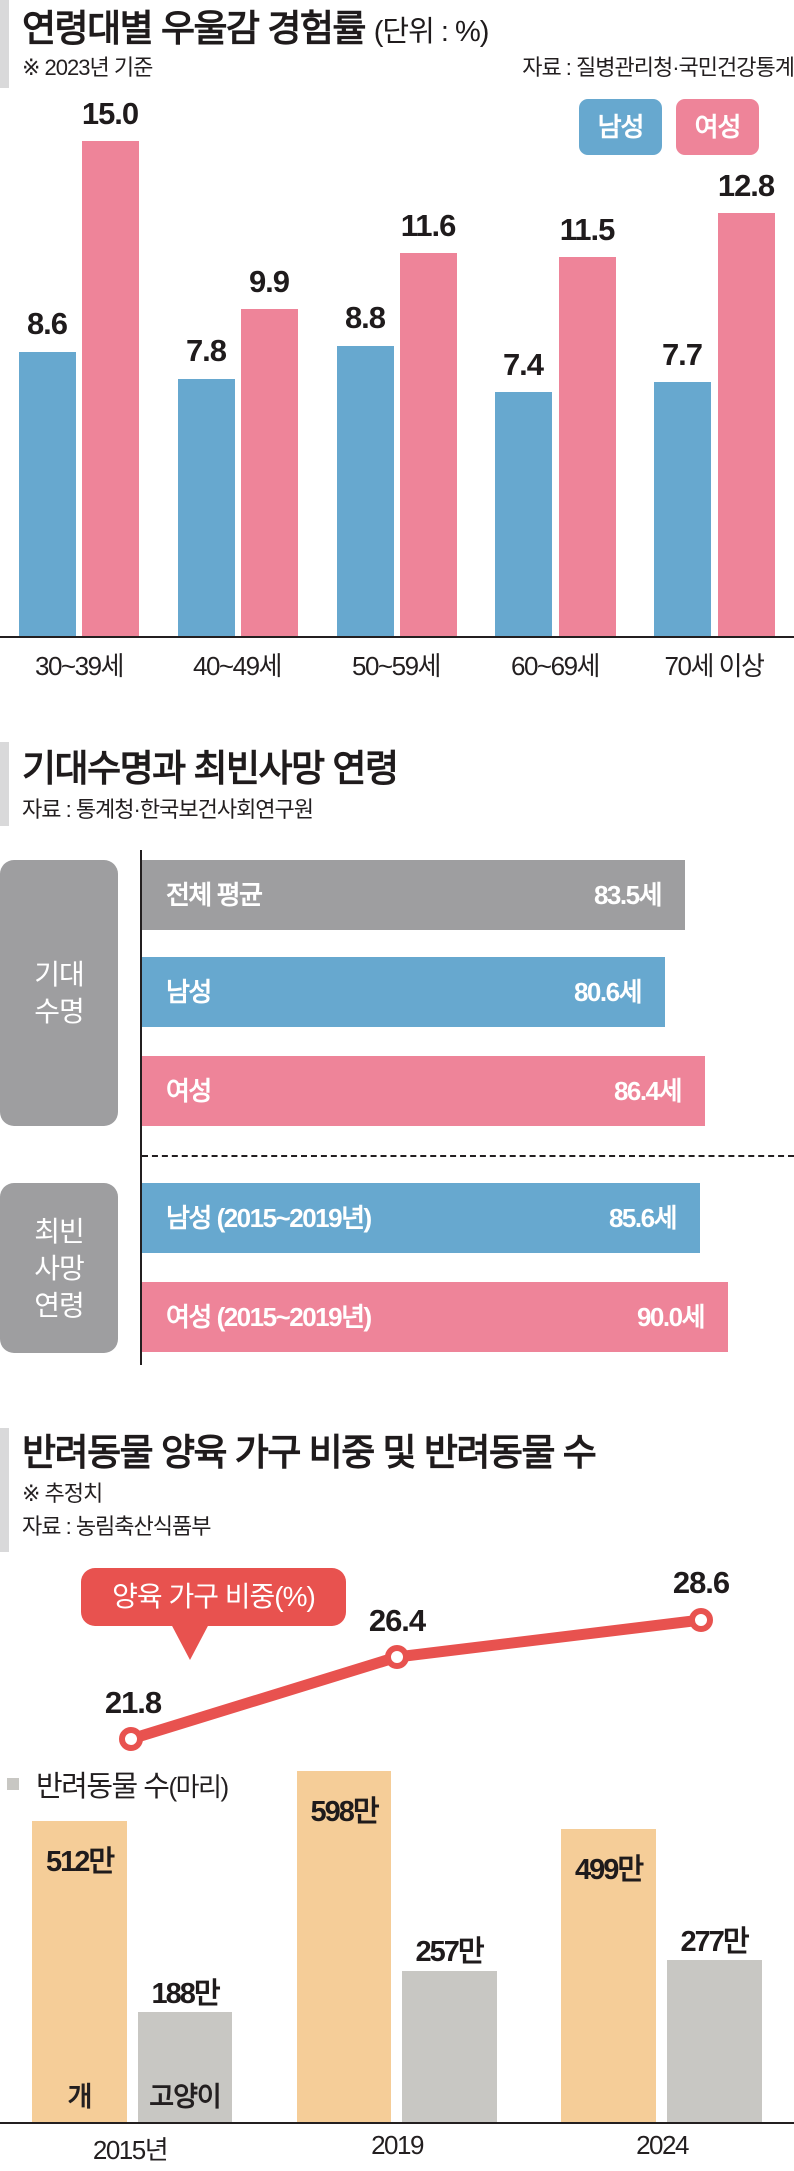 The height and width of the screenshot is (2171, 794). I want to click on line-series-callout: 양육 가구 비중(%), so click(213, 1597).